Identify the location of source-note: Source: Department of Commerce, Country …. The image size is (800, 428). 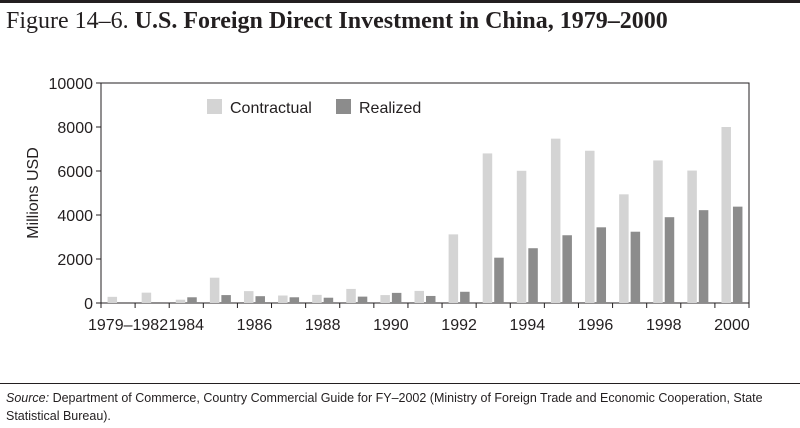
(400, 407).